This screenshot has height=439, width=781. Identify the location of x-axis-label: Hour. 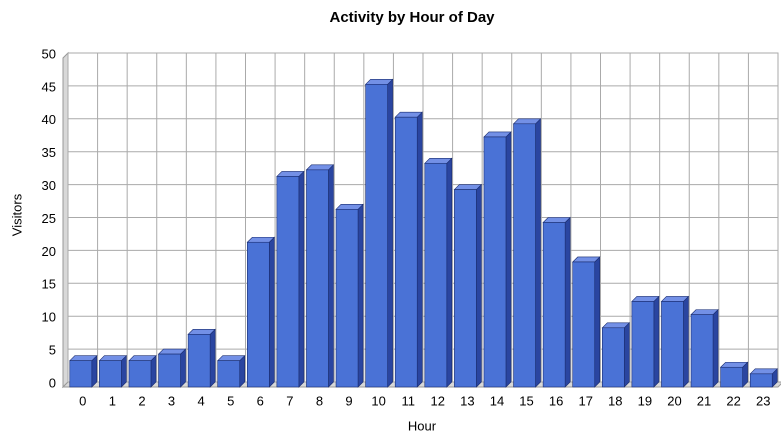
(422, 425).